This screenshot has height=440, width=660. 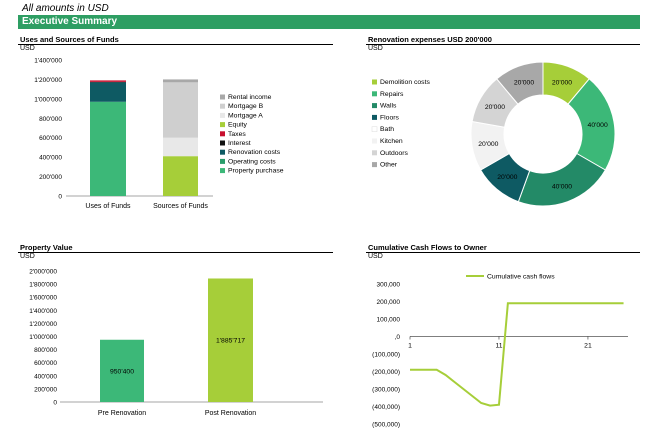 I want to click on uses-sources-rule, so click(x=175, y=44).